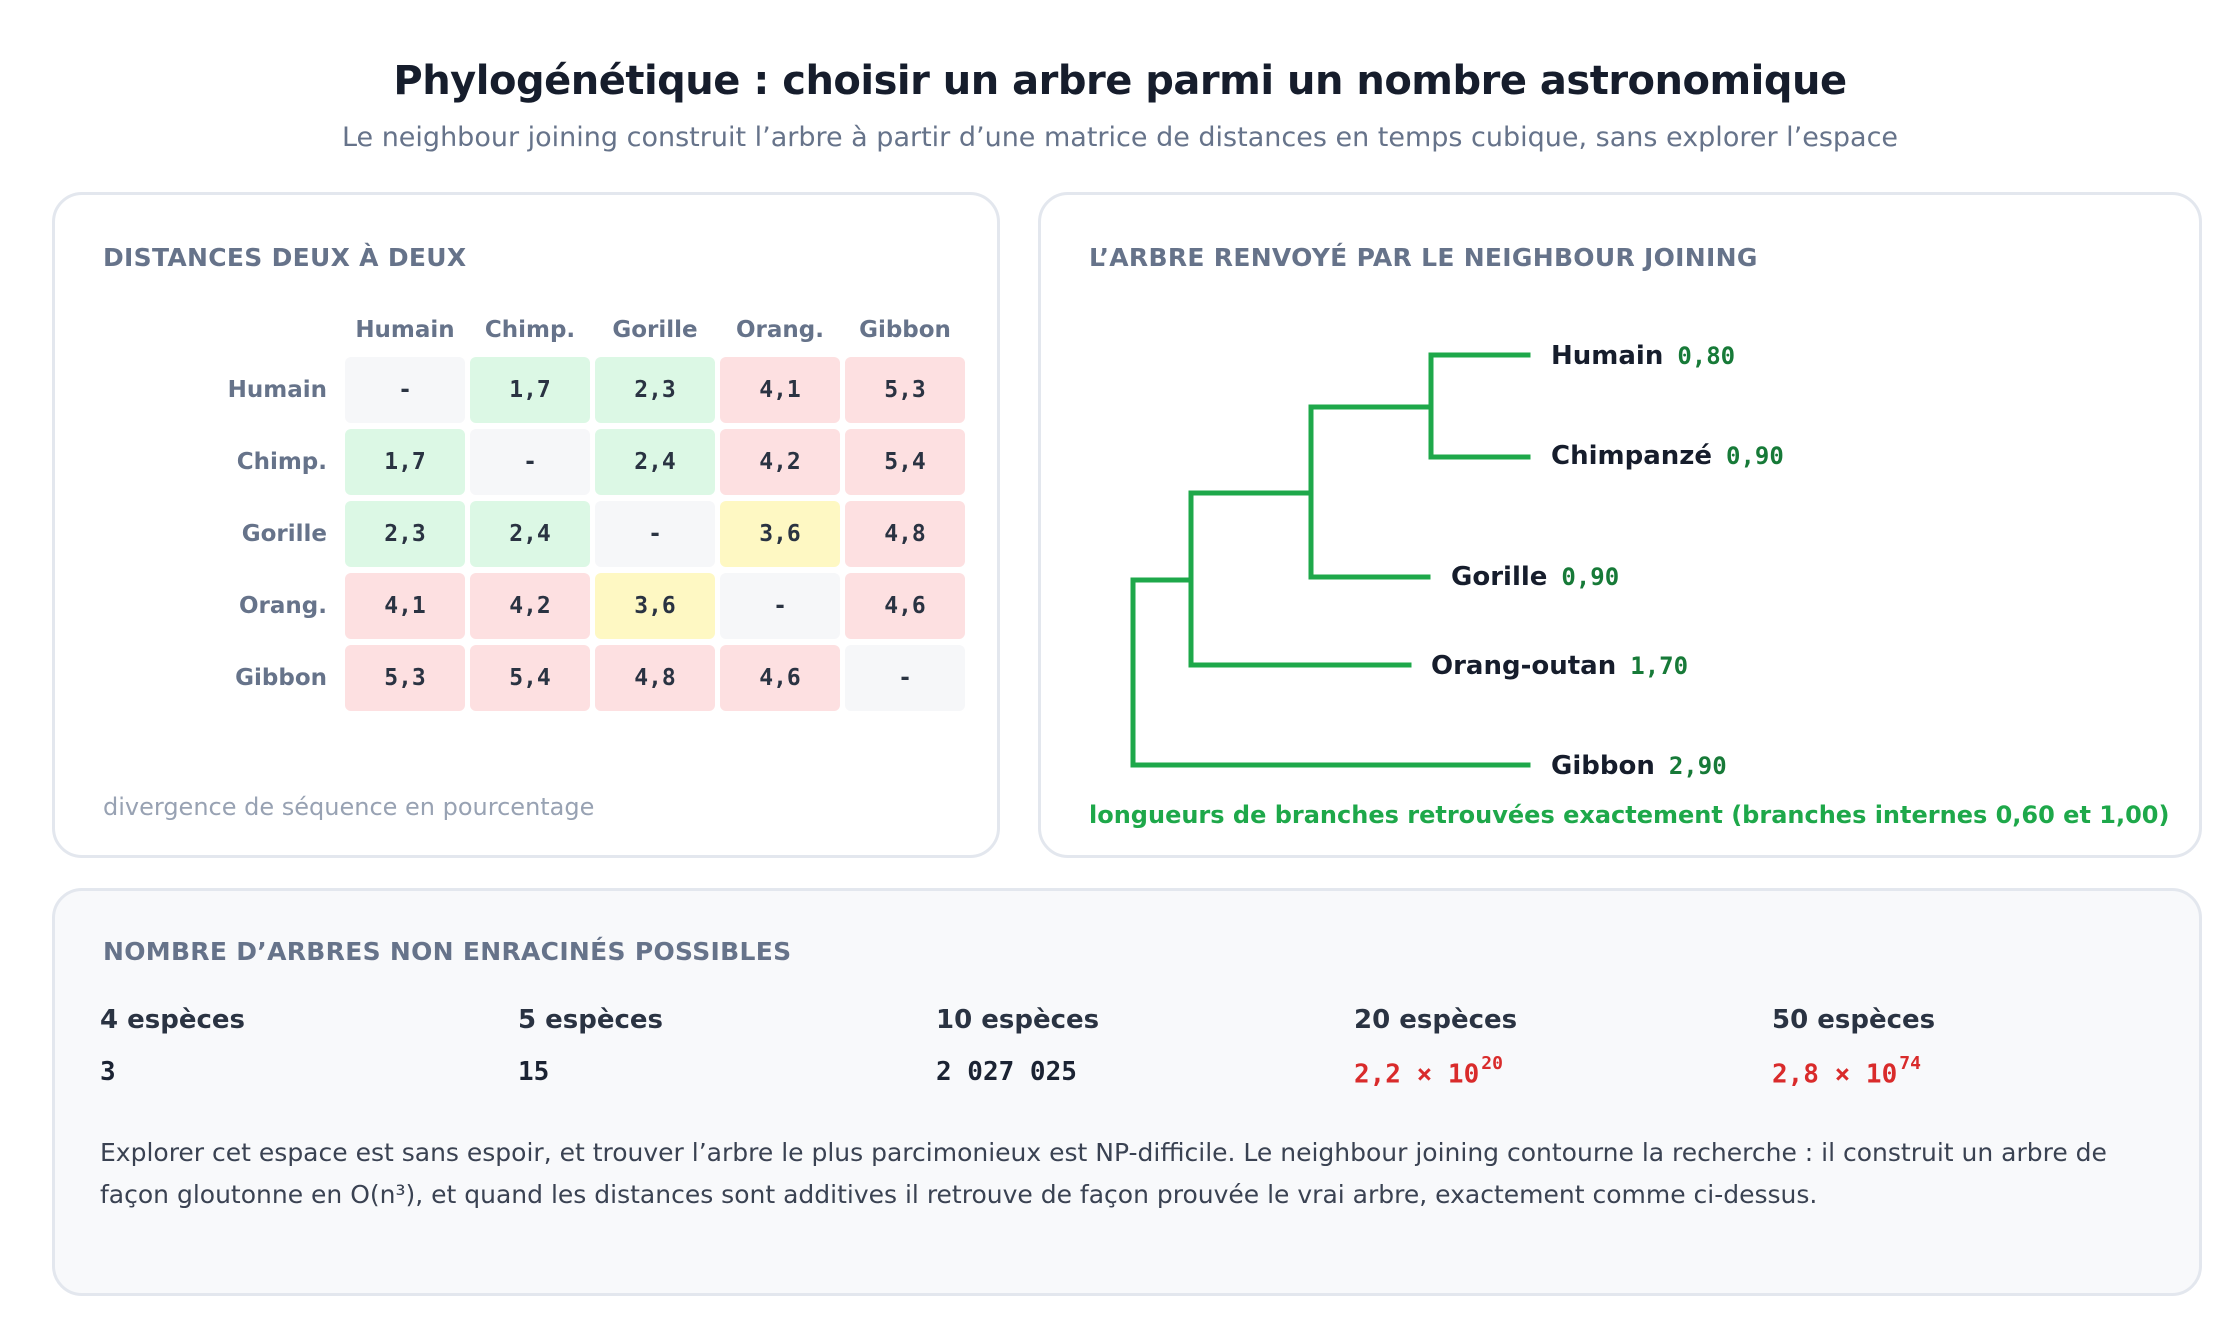  What do you see at coordinates (1854, 1020) in the screenshot?
I see `count-label: 50 espèces` at bounding box center [1854, 1020].